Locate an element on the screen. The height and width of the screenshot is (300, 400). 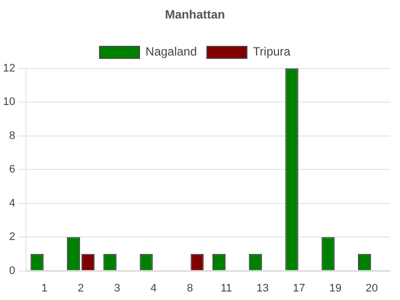
y-tick-label: 12 is located at coordinates (9, 68).